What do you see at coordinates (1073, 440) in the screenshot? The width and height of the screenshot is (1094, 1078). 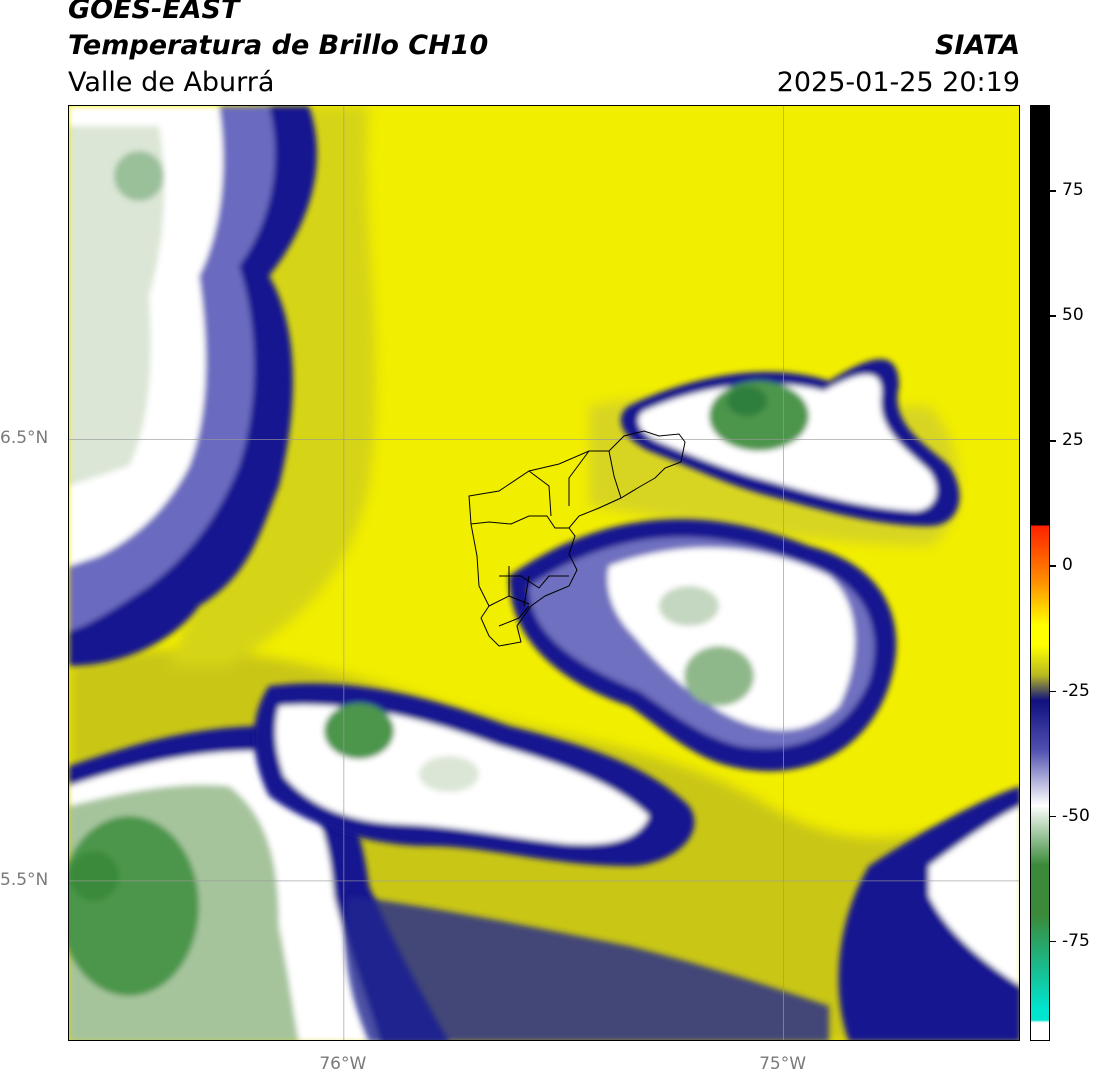 I see `colorbar-tick-label: 25` at bounding box center [1073, 440].